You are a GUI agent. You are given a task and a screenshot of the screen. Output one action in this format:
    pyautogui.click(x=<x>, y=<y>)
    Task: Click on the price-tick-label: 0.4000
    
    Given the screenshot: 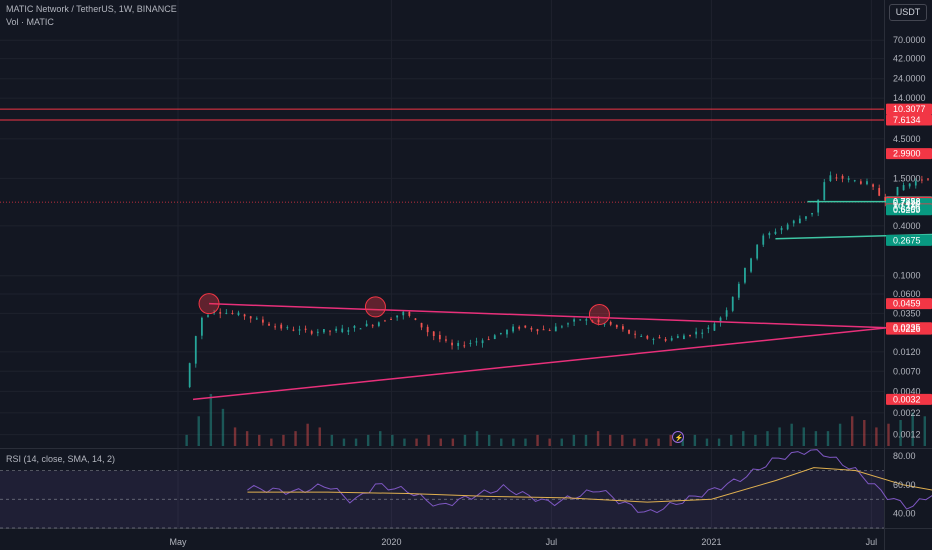 What is the action you would take?
    pyautogui.click(x=907, y=226)
    